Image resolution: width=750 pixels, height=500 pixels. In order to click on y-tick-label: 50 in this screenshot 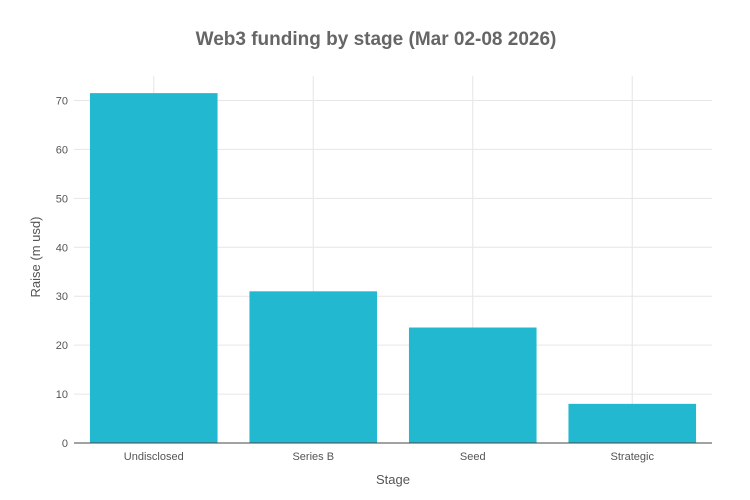, I will do `click(62, 199)`.